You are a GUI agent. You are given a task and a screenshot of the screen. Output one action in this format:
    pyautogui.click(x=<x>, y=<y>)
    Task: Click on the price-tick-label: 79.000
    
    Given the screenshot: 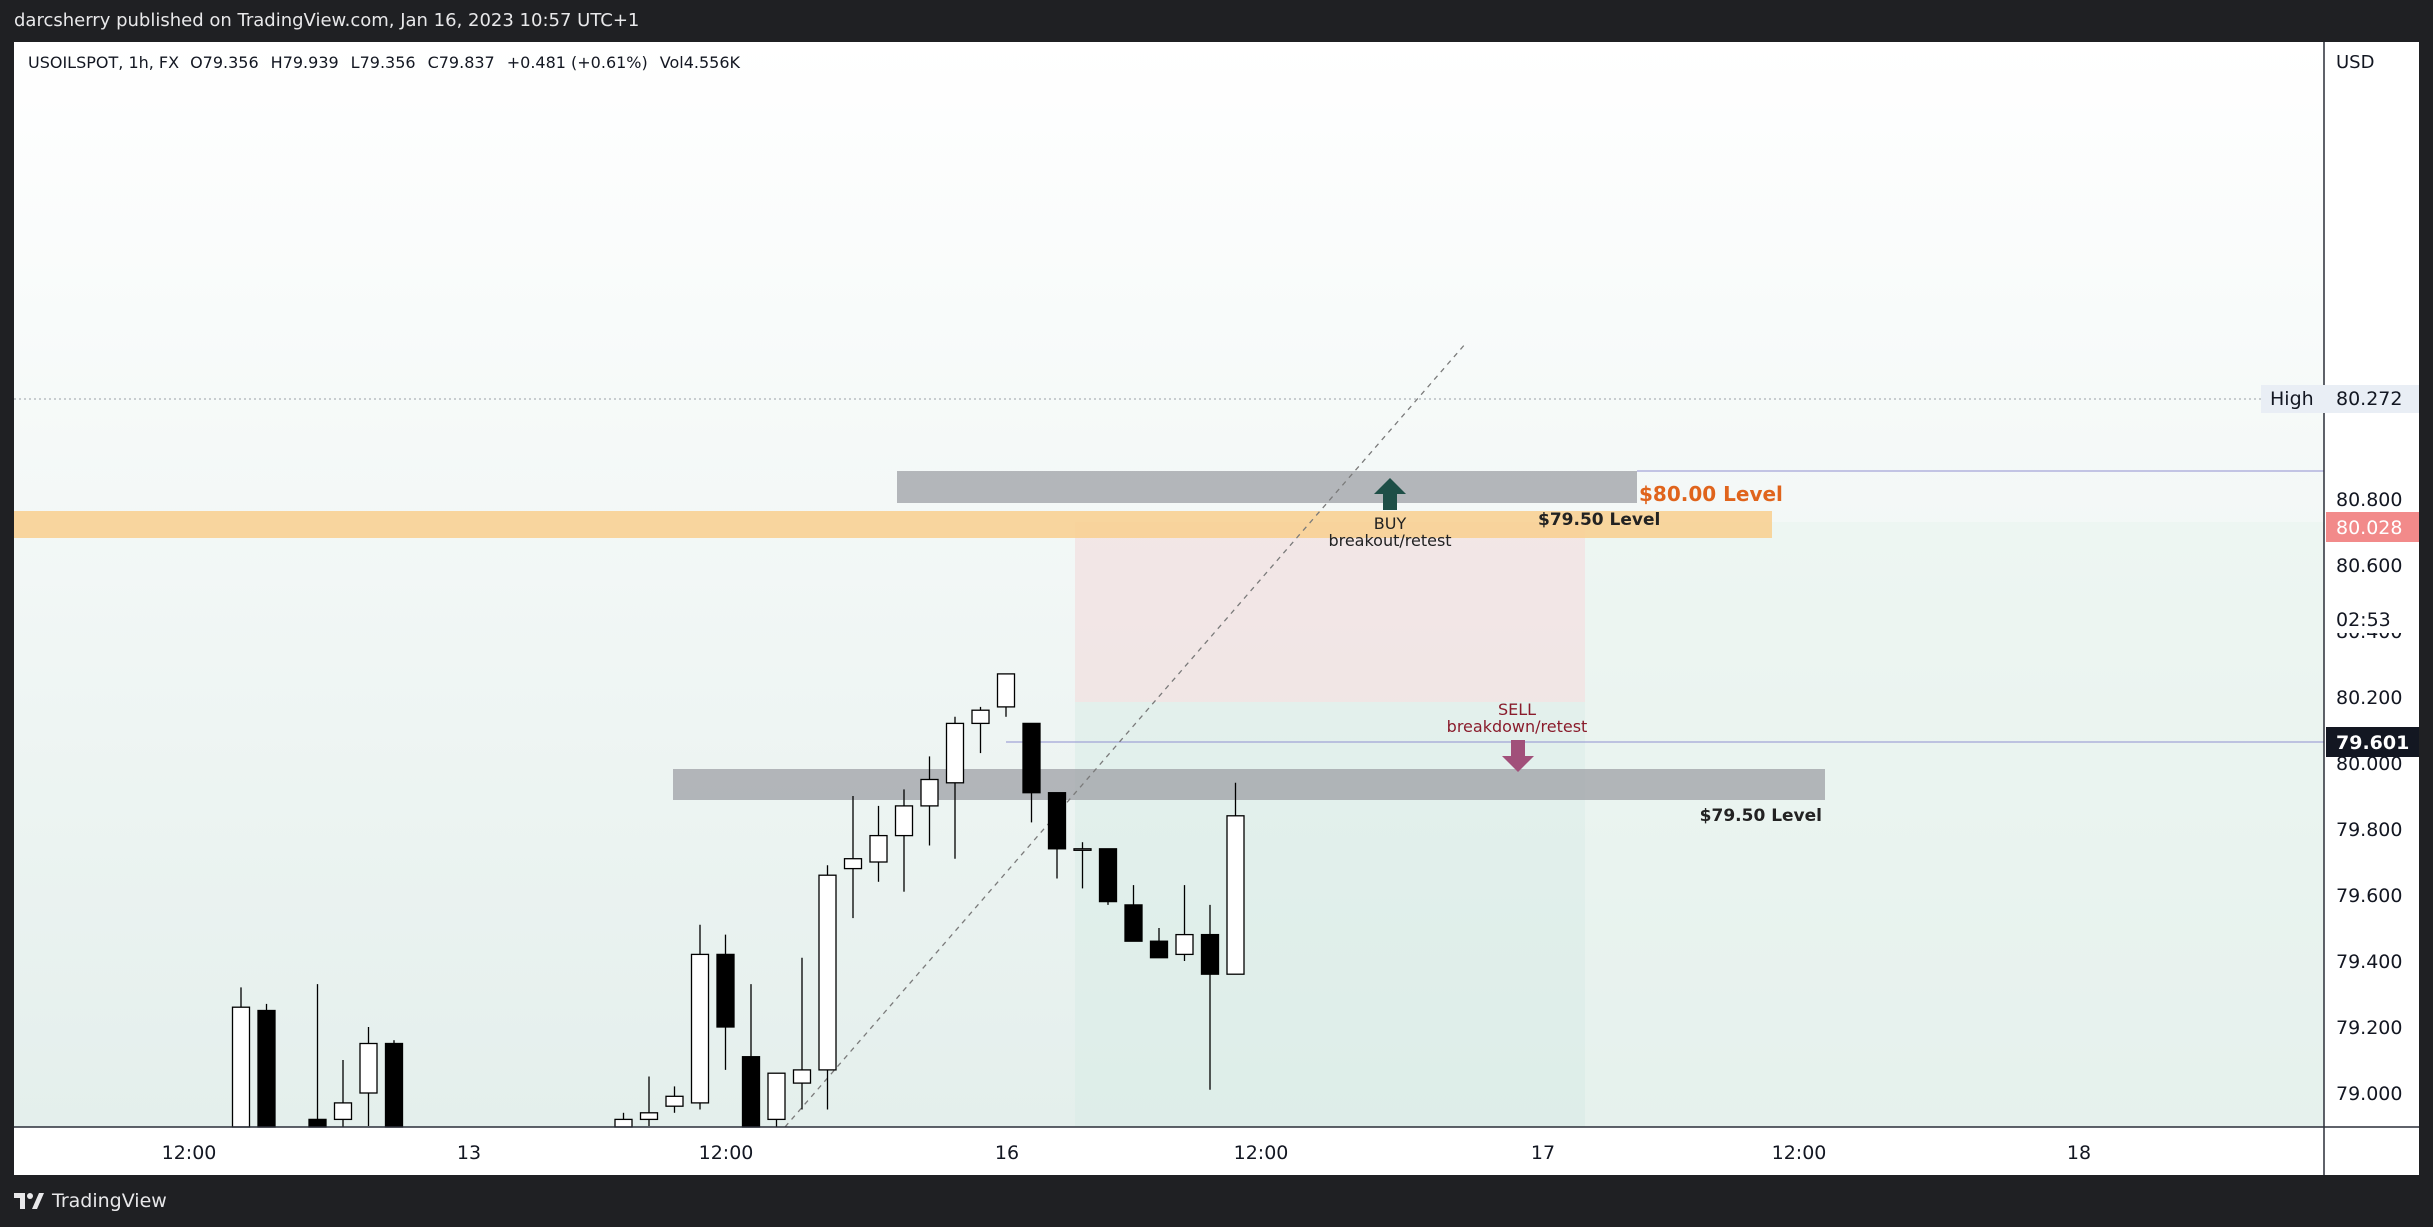 What is the action you would take?
    pyautogui.click(x=2369, y=1094)
    